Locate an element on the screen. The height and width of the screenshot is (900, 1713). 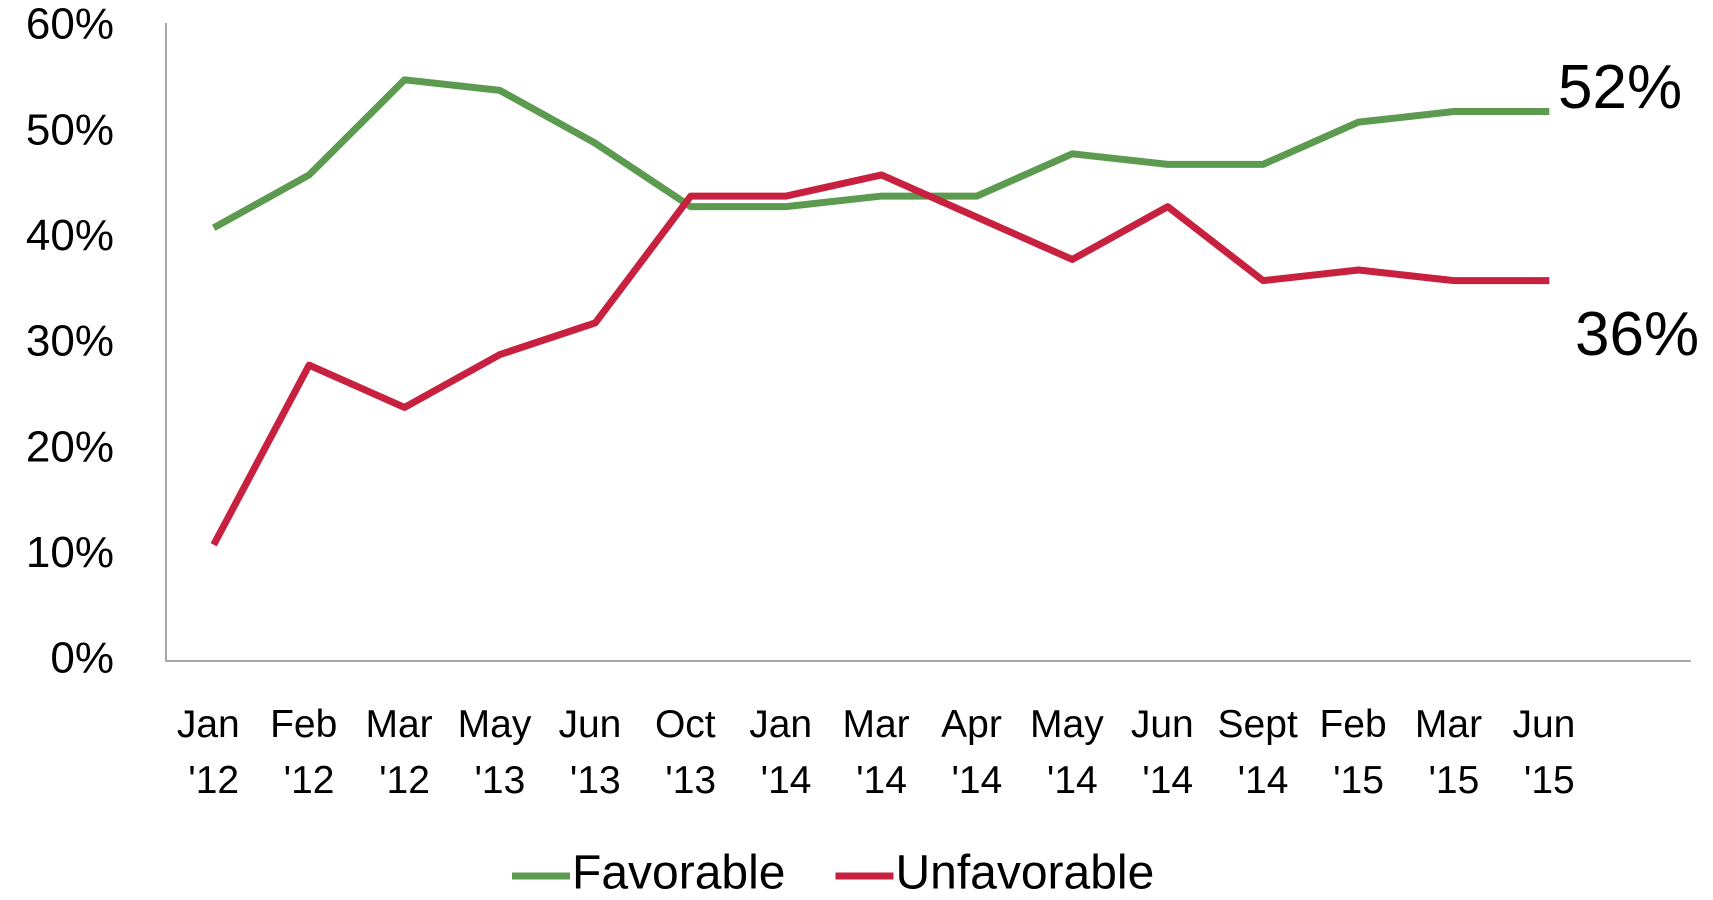
x-tick-label: Sept '14 is located at coordinates (1263, 752).